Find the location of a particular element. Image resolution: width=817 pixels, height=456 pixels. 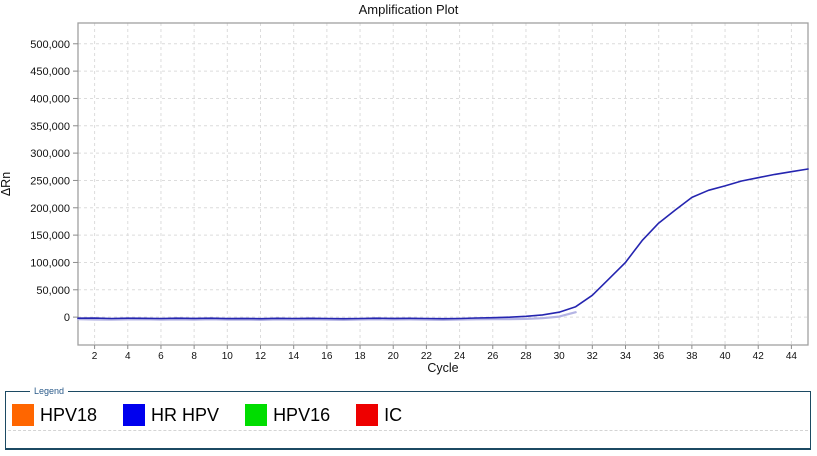

x-axis-label: Cycle is located at coordinates (443, 368).